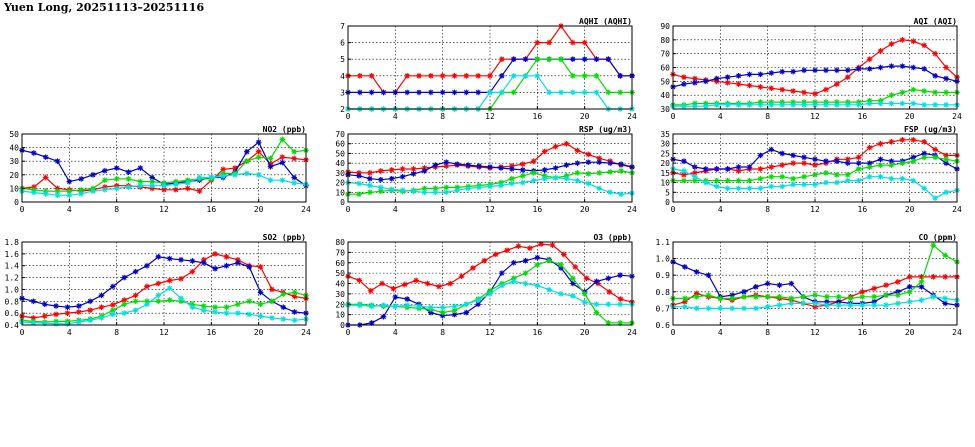  What do you see at coordinates (340, 192) in the screenshot?
I see `y-tick-label: 10` at bounding box center [340, 192].